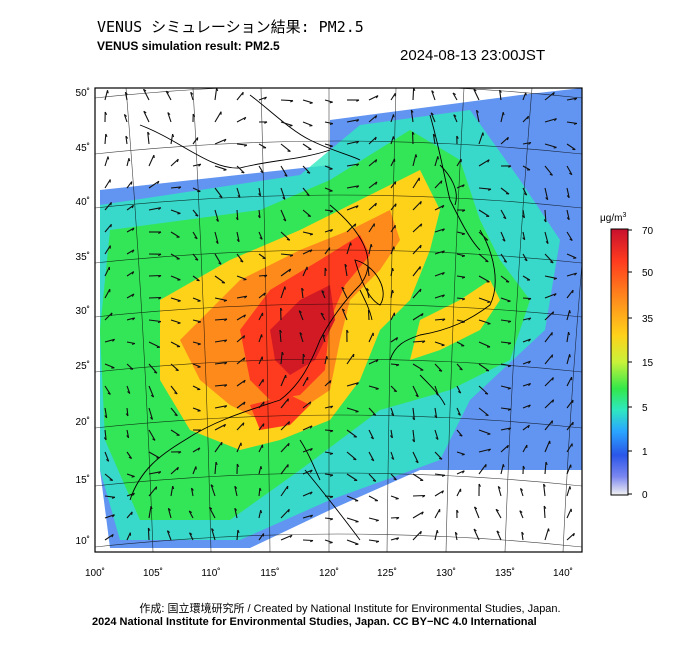 The height and width of the screenshot is (649, 700). I want to click on lon-label-140: 140˚, so click(563, 573).